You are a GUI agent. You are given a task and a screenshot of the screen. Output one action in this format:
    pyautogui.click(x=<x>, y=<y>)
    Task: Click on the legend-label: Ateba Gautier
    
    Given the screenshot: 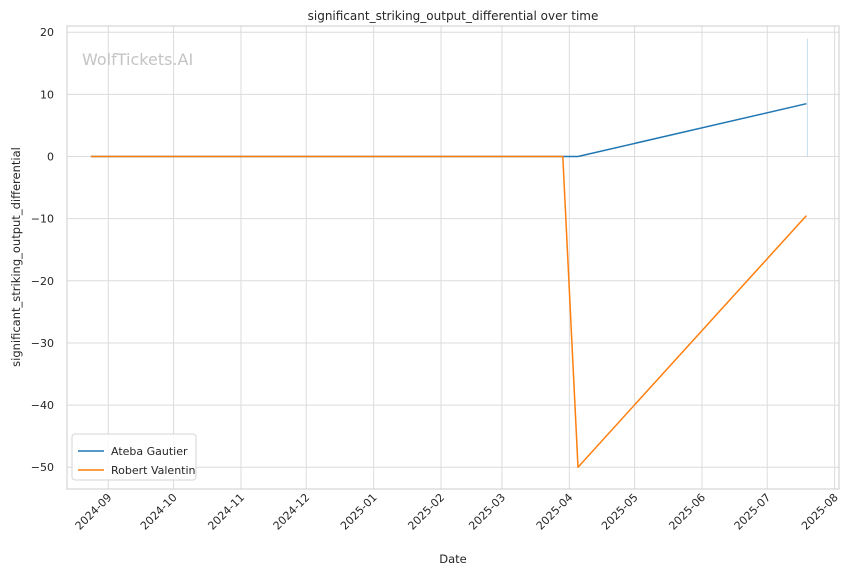 What is the action you would take?
    pyautogui.click(x=149, y=451)
    